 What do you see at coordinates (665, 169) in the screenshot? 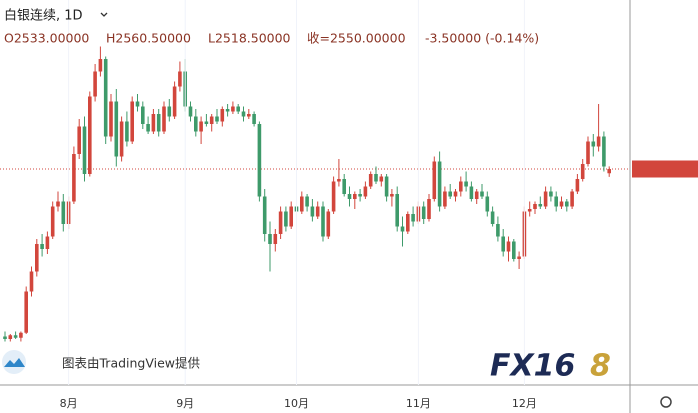
I see `last-price-box` at bounding box center [665, 169].